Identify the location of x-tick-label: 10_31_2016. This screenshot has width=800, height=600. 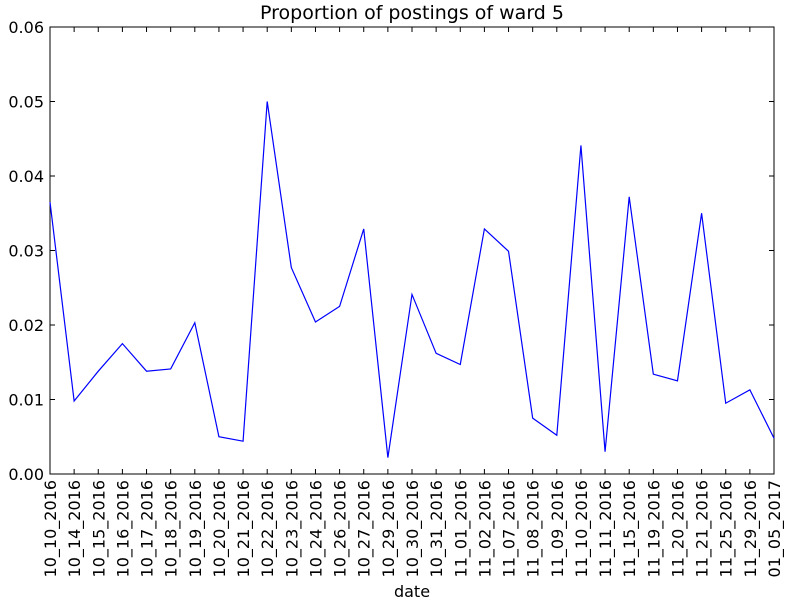
(437, 528).